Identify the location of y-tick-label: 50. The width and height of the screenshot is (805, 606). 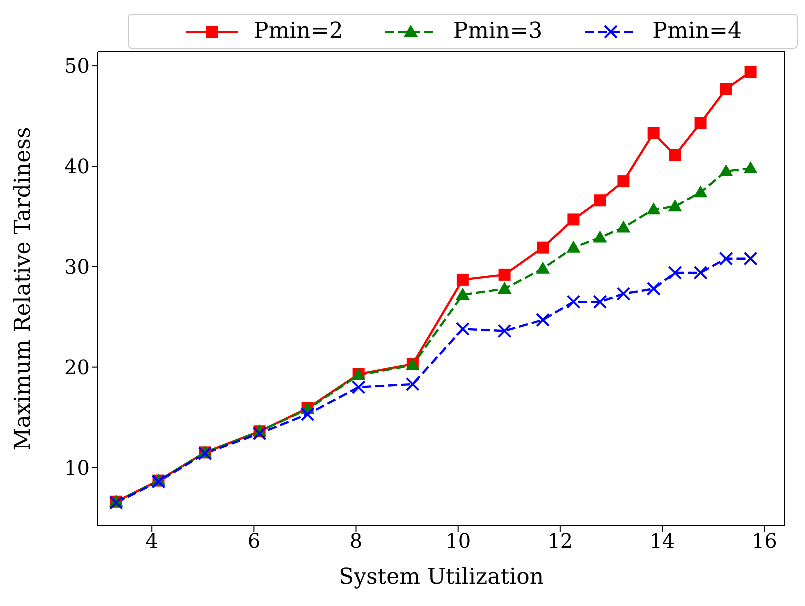
(77, 66).